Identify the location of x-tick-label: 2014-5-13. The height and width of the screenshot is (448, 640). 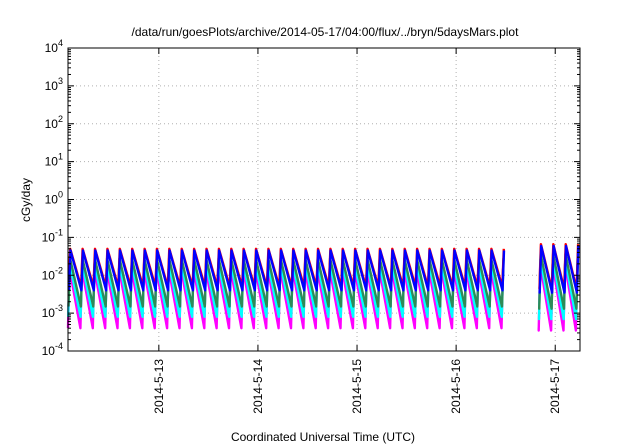
(159, 386).